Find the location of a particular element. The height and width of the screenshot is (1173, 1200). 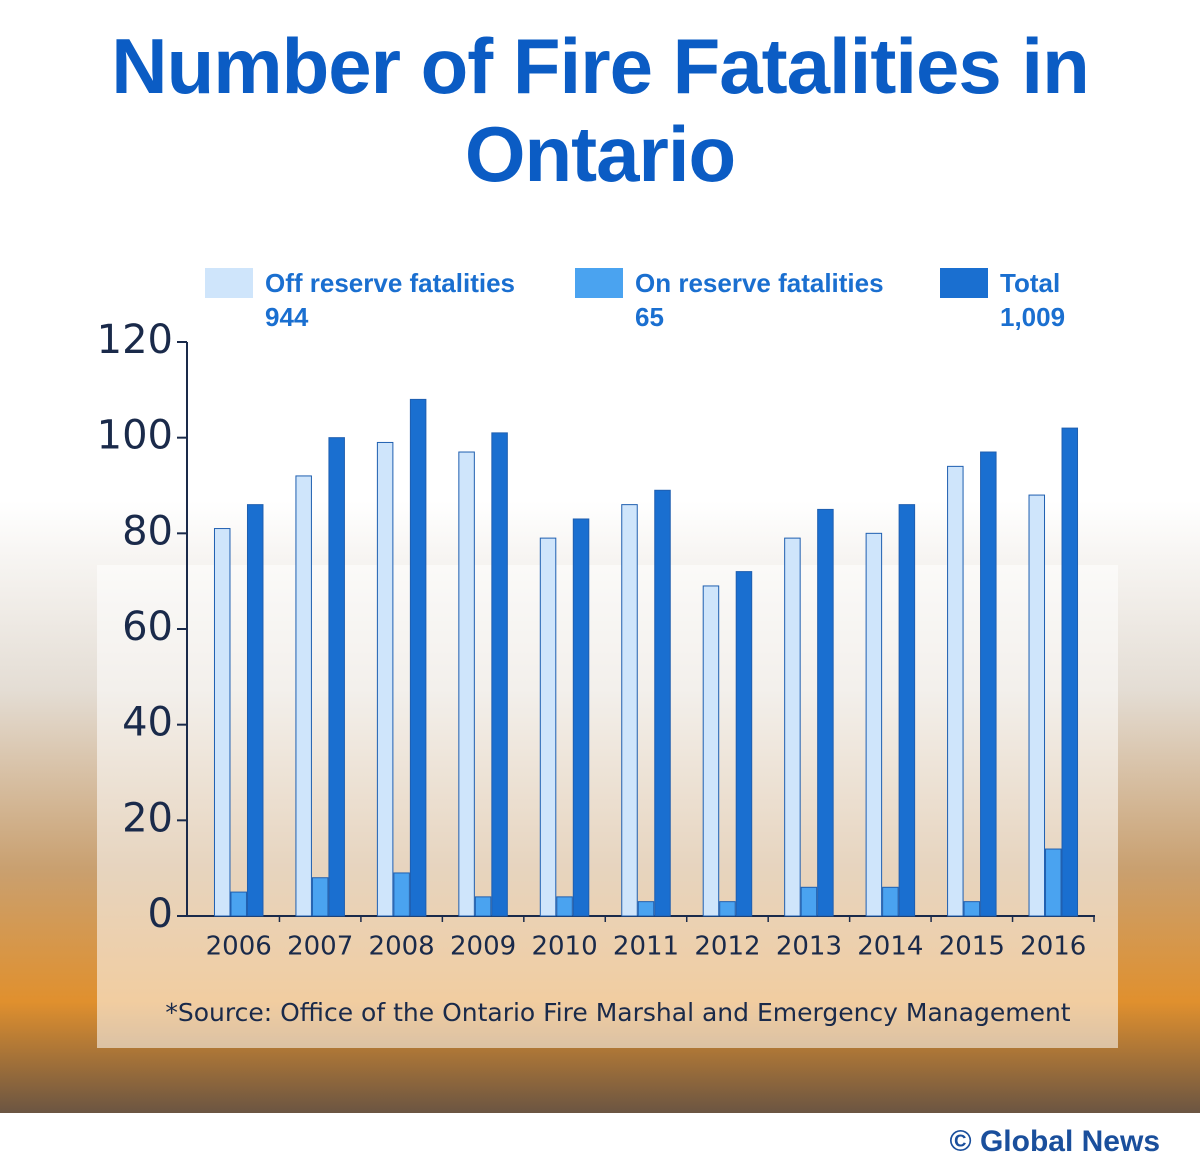

legend-total: 944 is located at coordinates (287, 317).